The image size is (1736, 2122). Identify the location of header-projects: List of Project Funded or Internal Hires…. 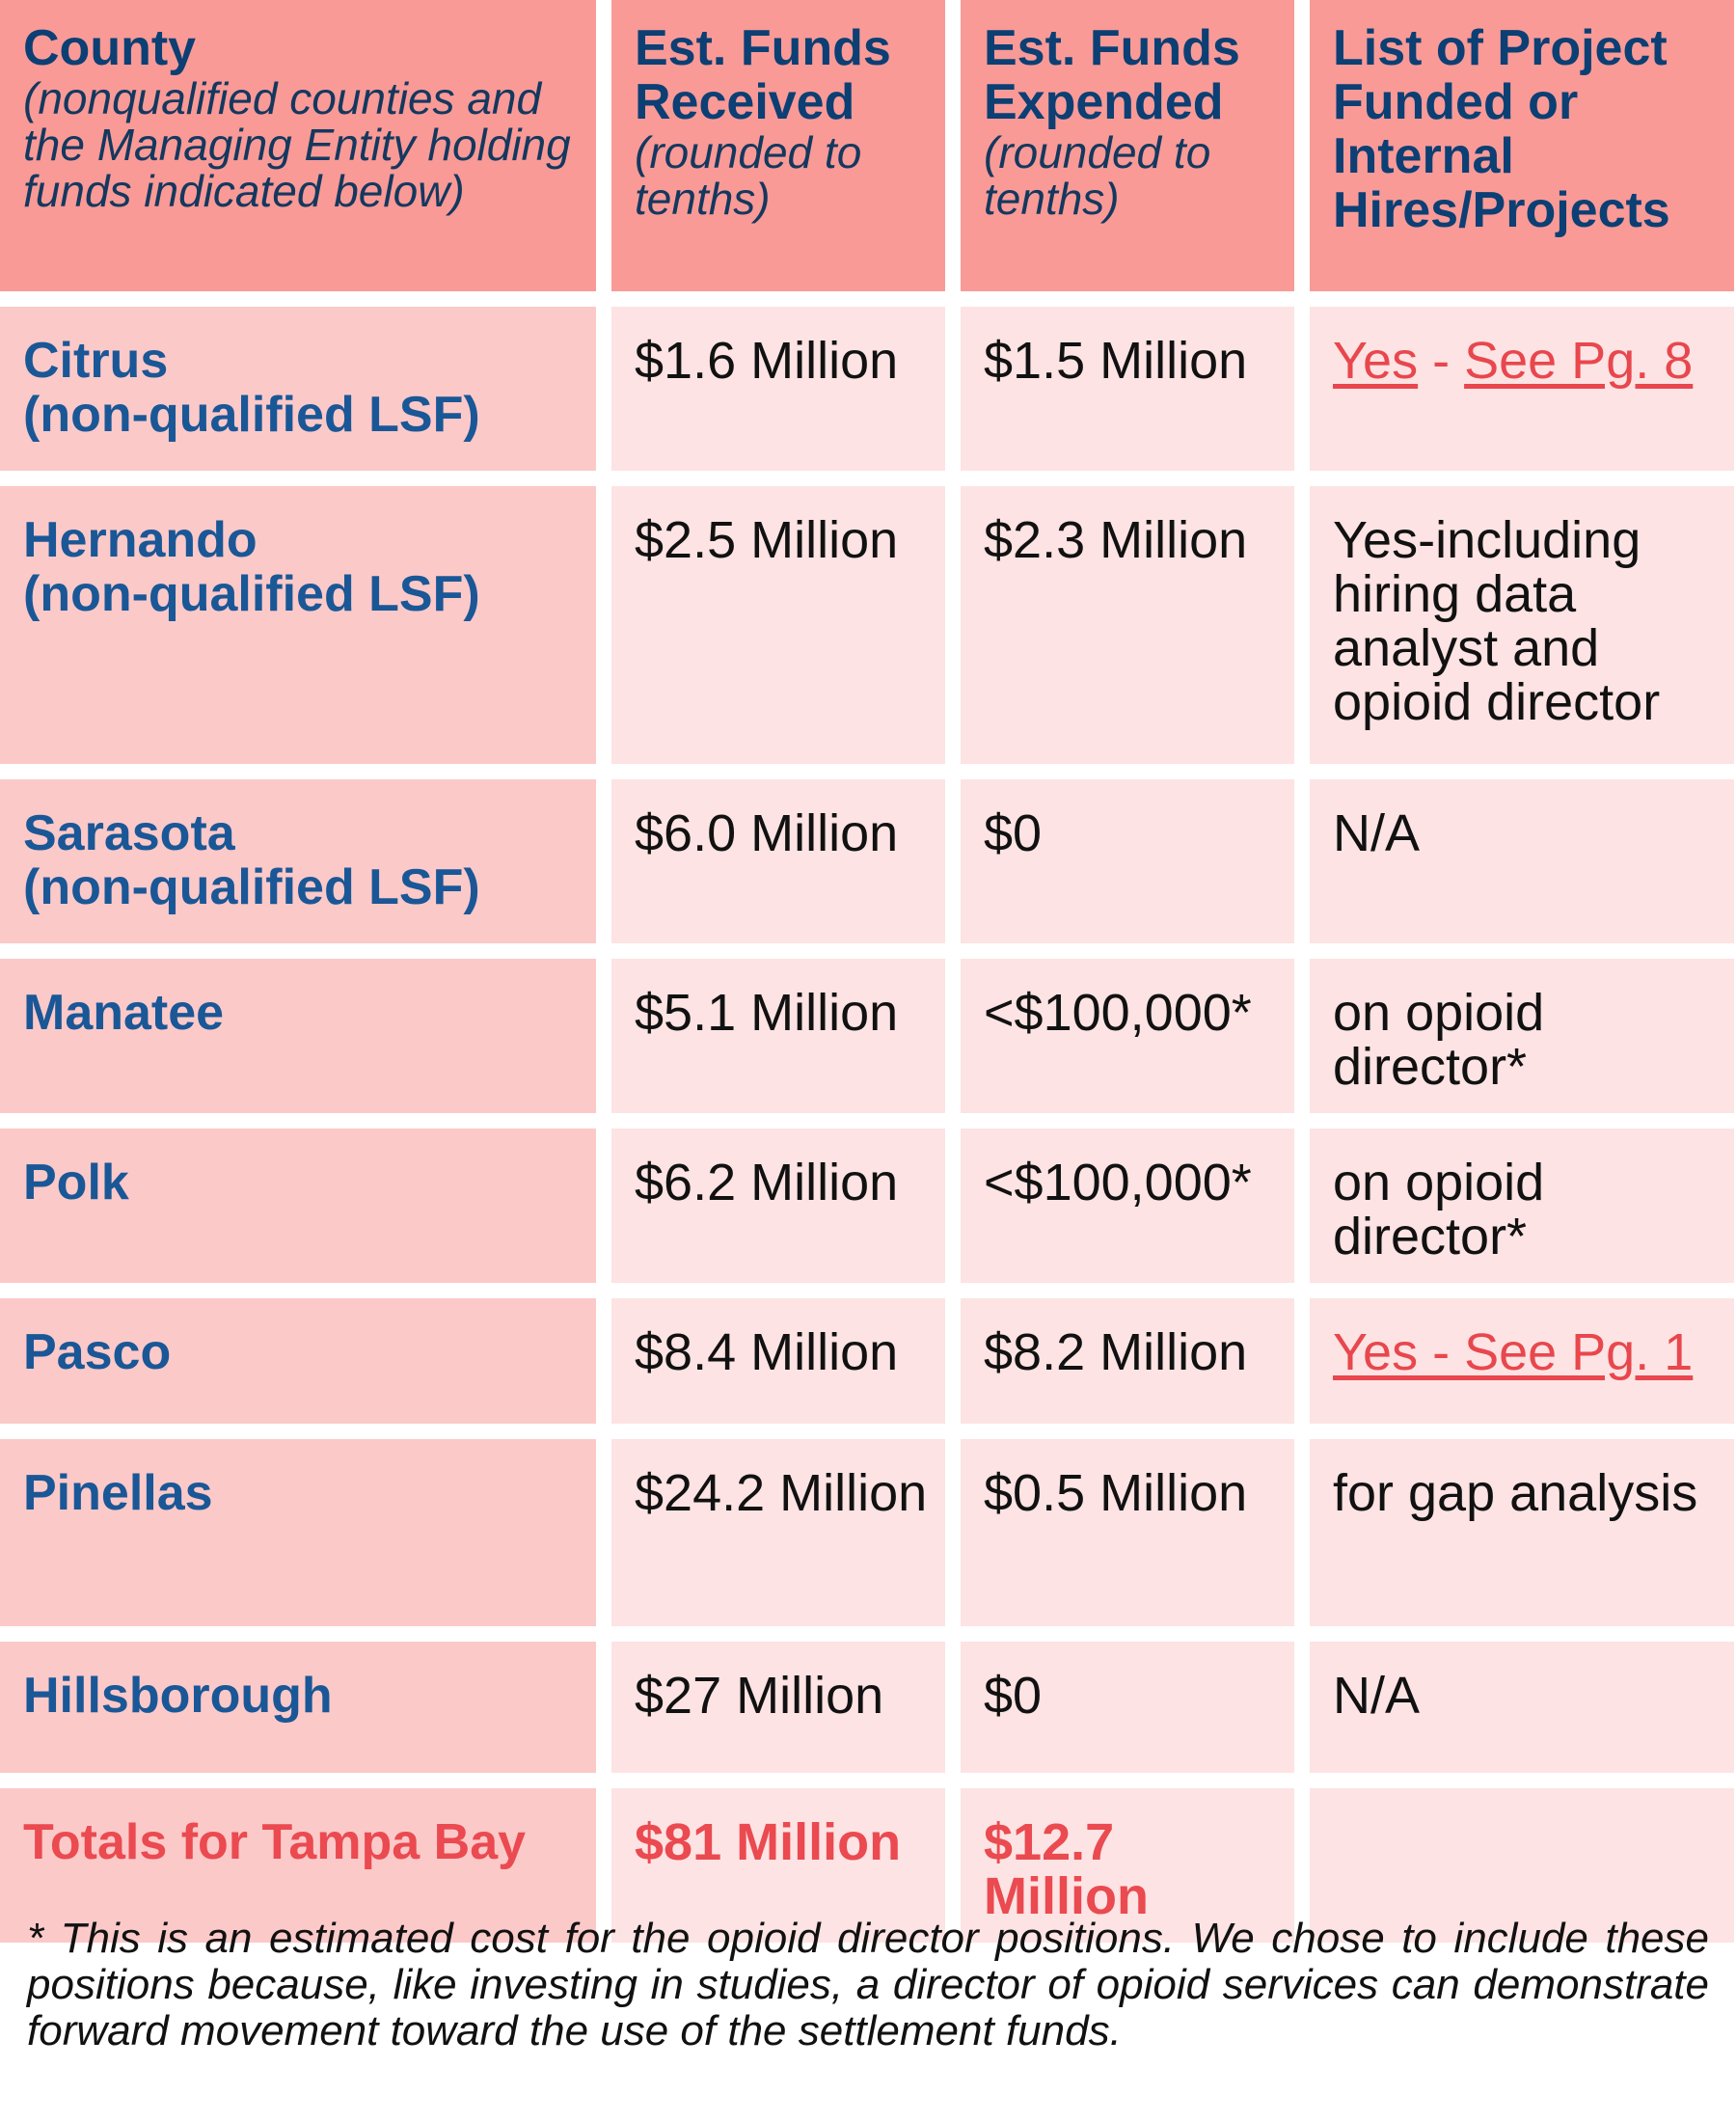
(1522, 146).